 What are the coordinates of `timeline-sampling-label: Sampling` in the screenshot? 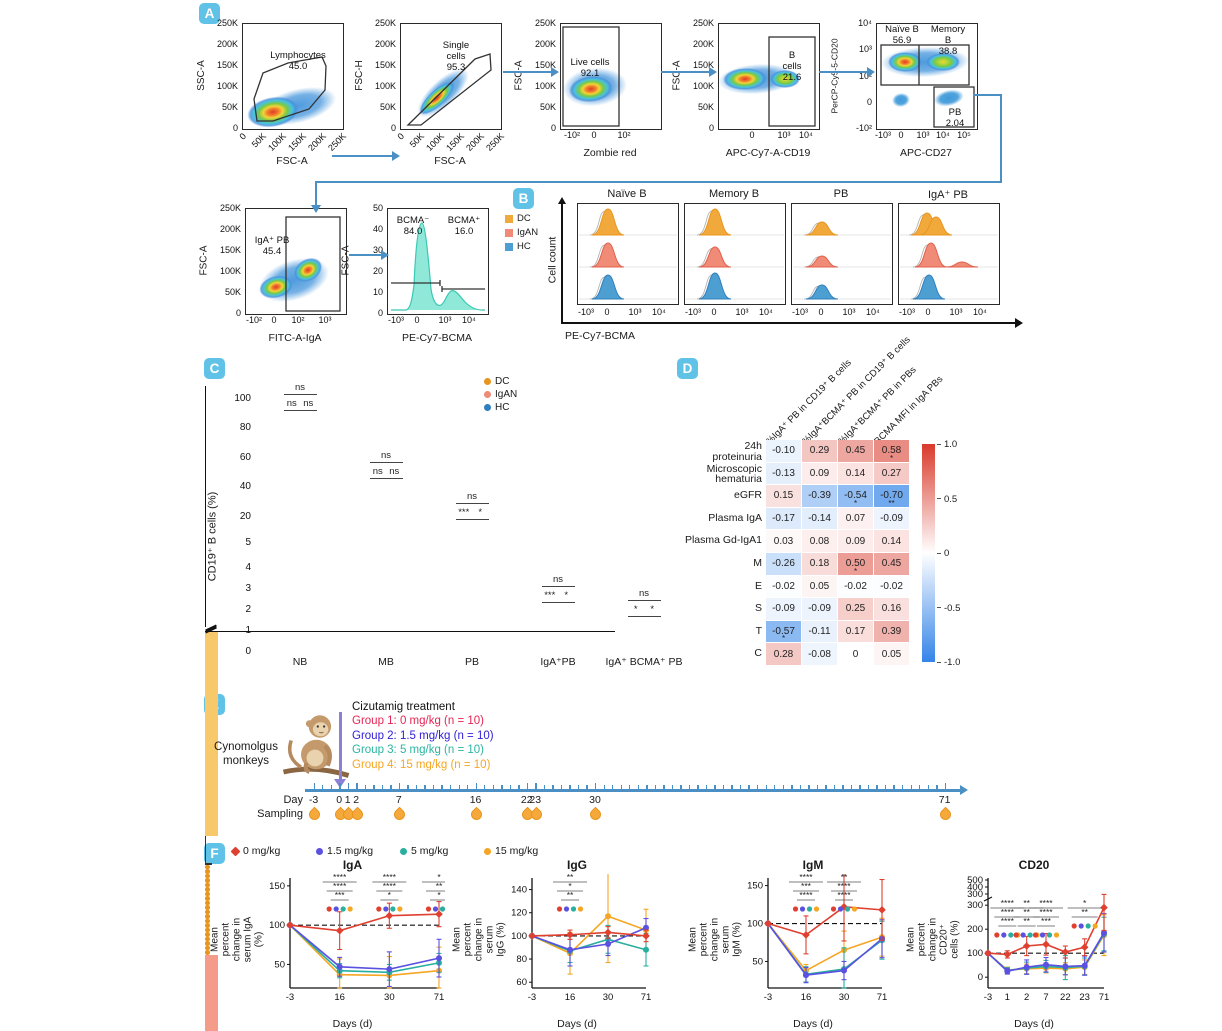 It's located at (280, 814).